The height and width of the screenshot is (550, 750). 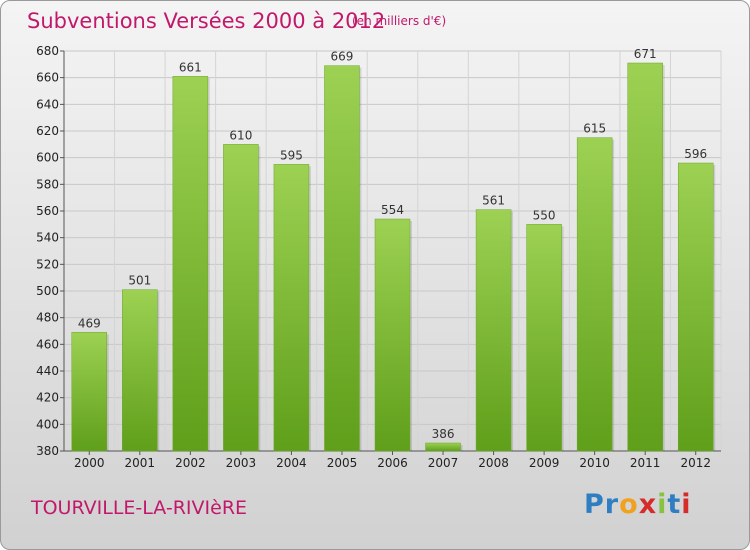 What do you see at coordinates (645, 54) in the screenshot?
I see `bar-value-label: 671` at bounding box center [645, 54].